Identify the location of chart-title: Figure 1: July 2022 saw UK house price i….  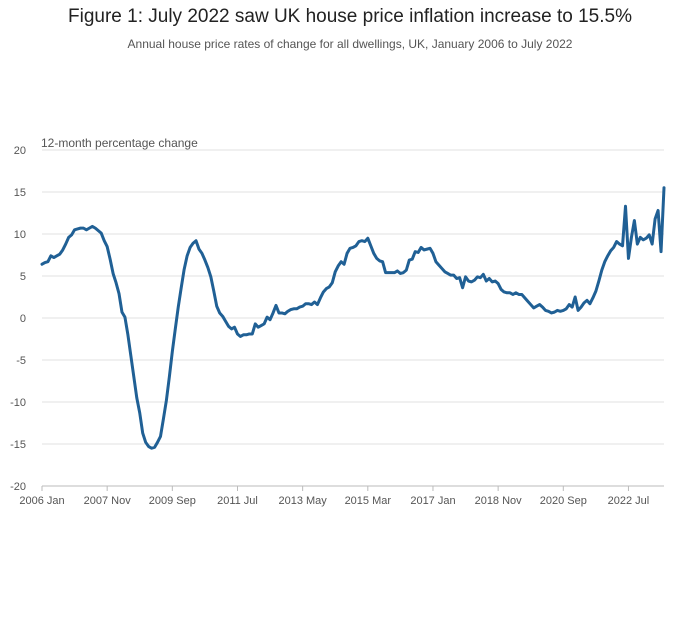
(350, 16).